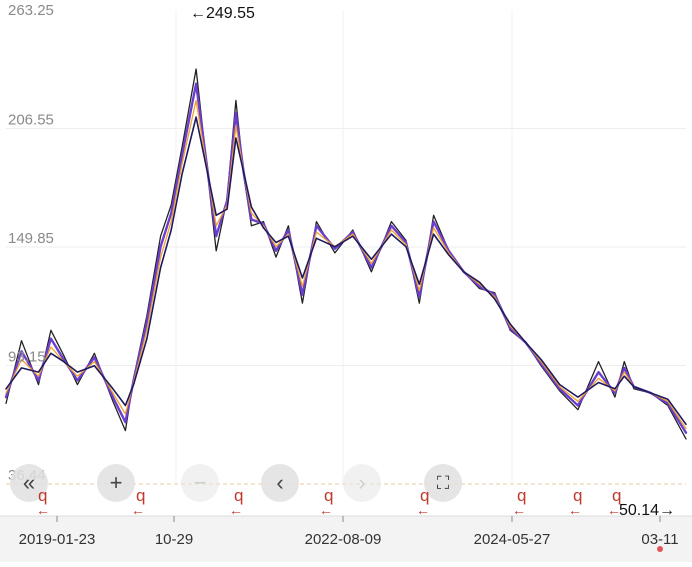 The image size is (692, 567). I want to click on previous-button: ‹, so click(280, 483).